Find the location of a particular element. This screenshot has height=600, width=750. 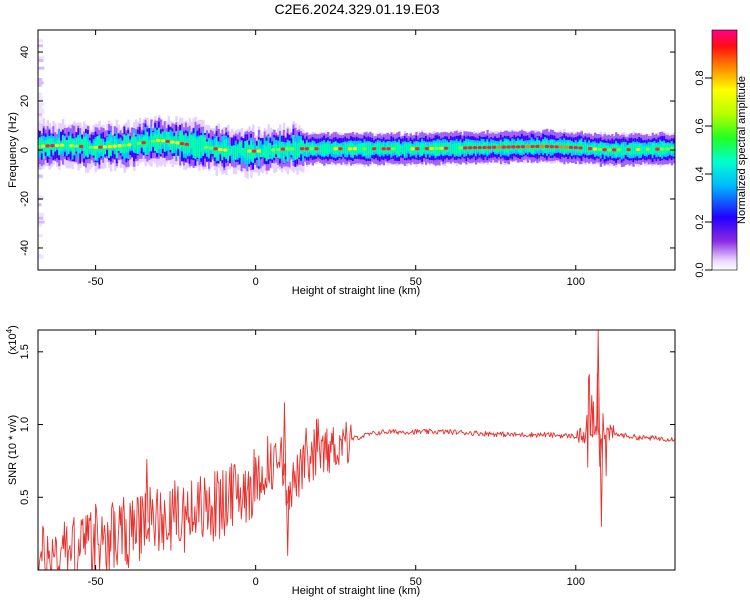

y-tick-label: -20 is located at coordinates (25, 199).